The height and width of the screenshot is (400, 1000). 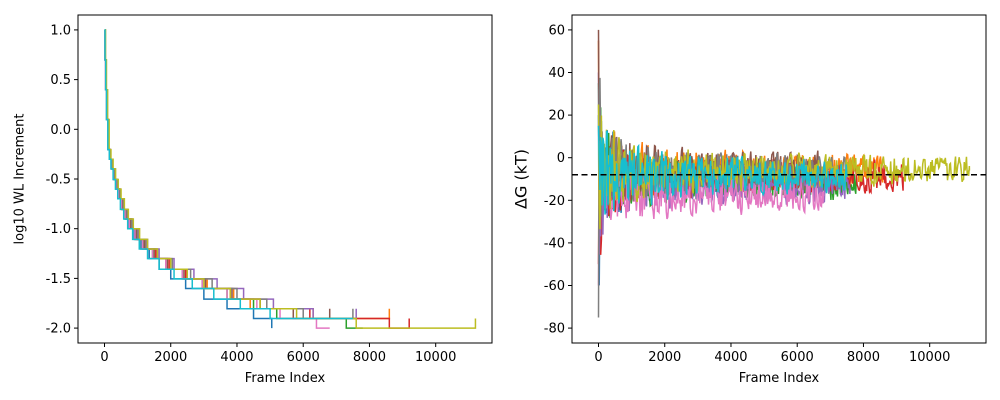 What do you see at coordinates (58, 329) in the screenshot?
I see `y-tick-label: -2.0` at bounding box center [58, 329].